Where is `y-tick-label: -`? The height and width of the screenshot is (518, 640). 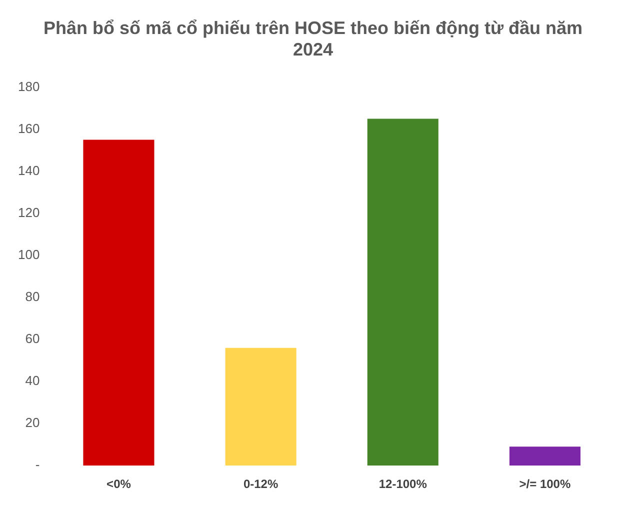
y-tick-label: - is located at coordinates (37, 464).